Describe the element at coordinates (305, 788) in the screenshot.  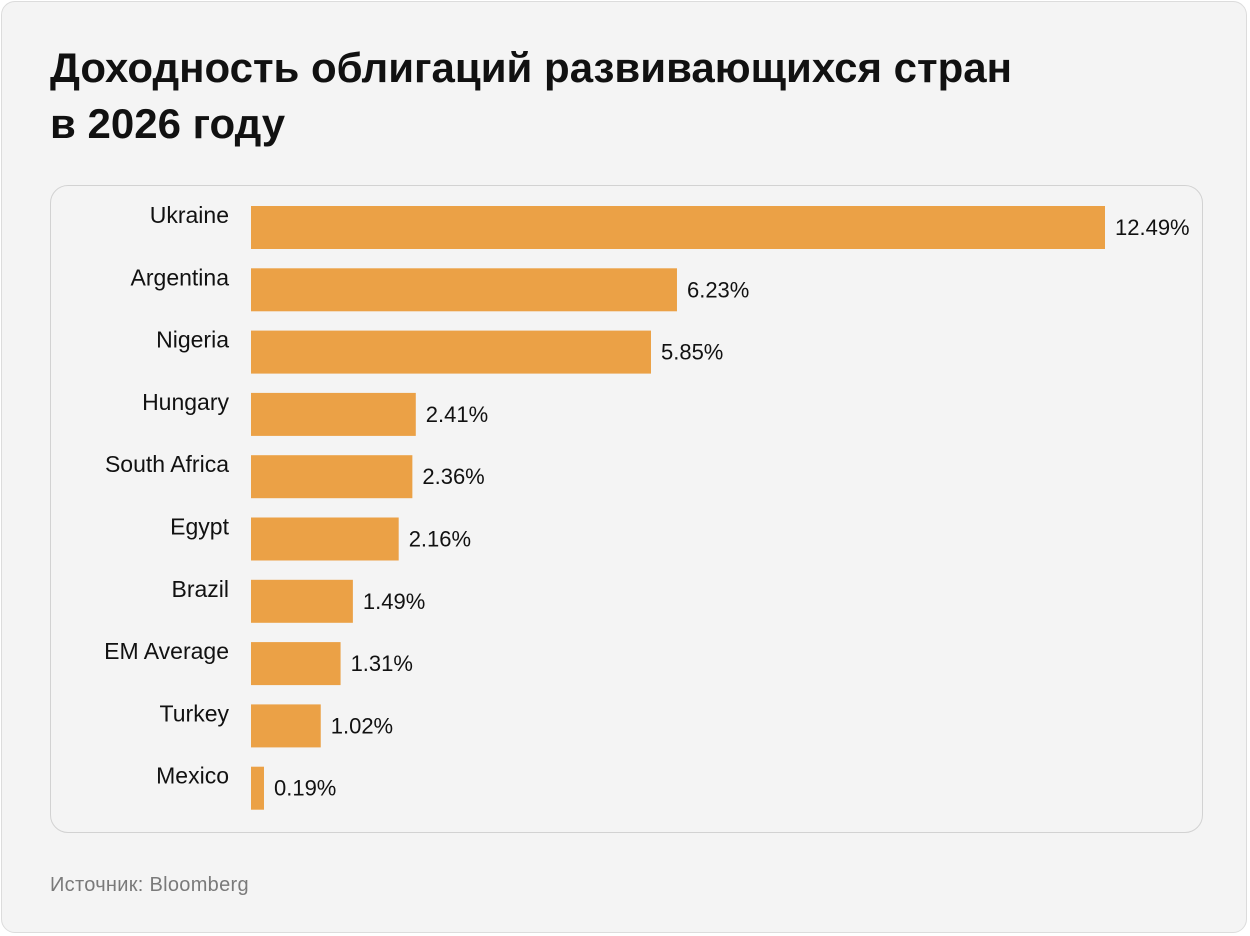
I see `value-label-mexico: 0.19%` at that location.